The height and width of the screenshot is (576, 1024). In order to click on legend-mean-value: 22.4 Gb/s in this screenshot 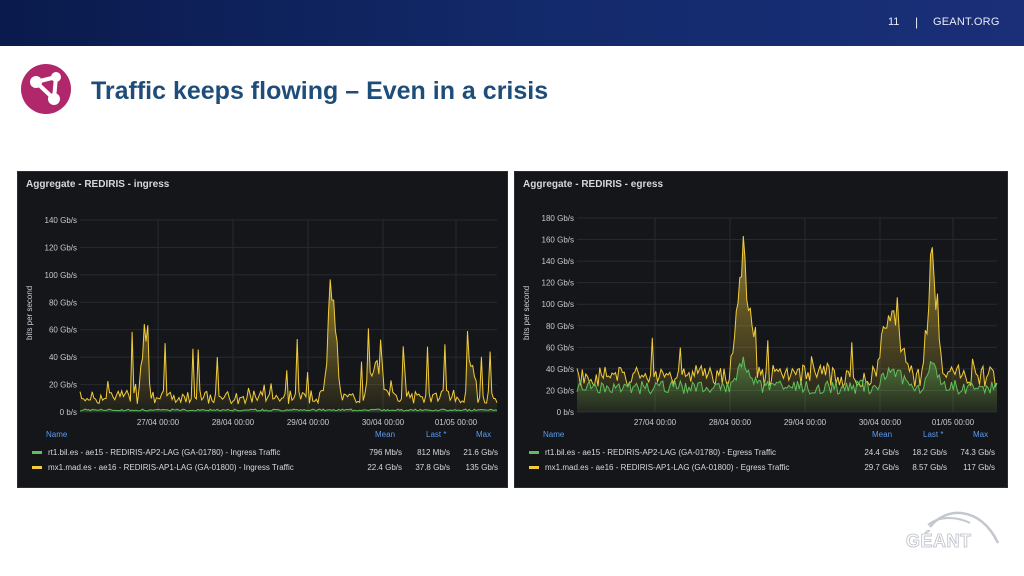, I will do `click(384, 467)`.